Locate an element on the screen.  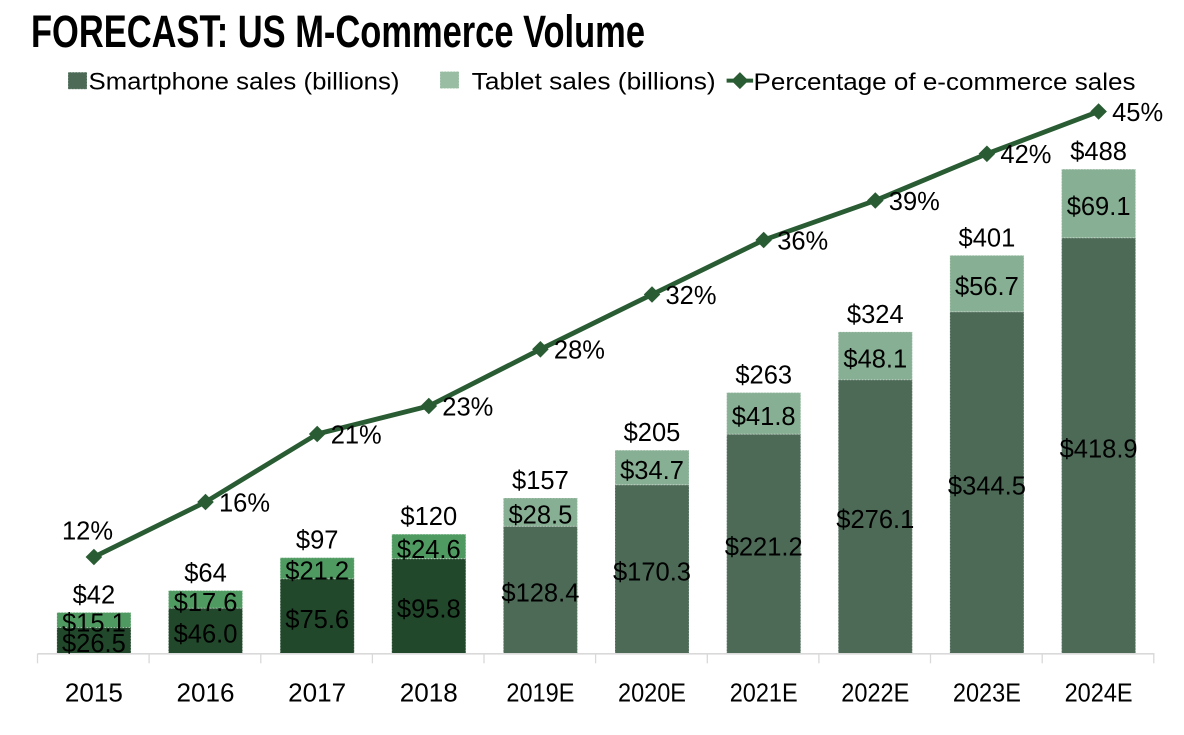
svg-text: Percentage of e-commerce sales is located at coordinates (945, 82).